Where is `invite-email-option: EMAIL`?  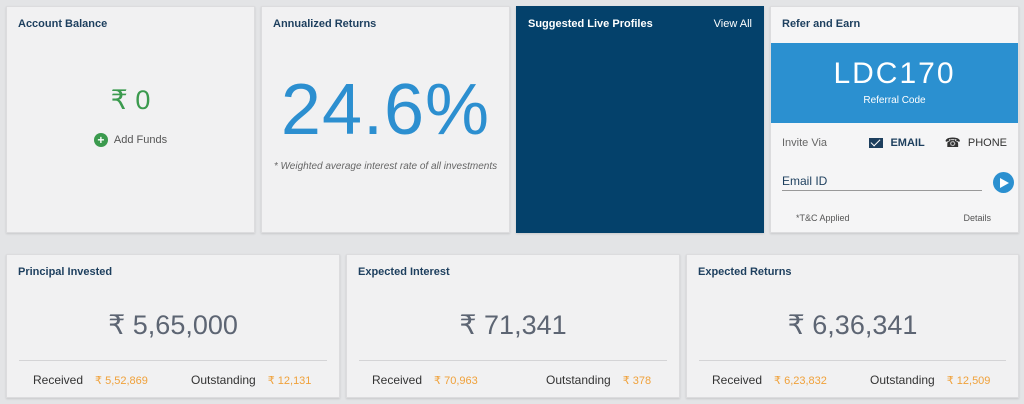 invite-email-option: EMAIL is located at coordinates (897, 143).